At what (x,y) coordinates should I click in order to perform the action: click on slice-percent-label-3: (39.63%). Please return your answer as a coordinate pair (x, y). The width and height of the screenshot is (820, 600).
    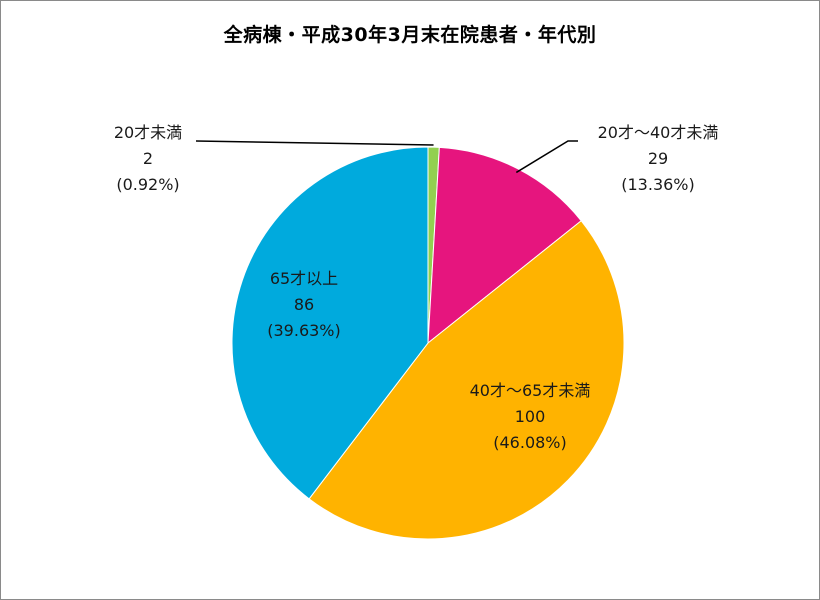
    Looking at the image, I should click on (304, 330).